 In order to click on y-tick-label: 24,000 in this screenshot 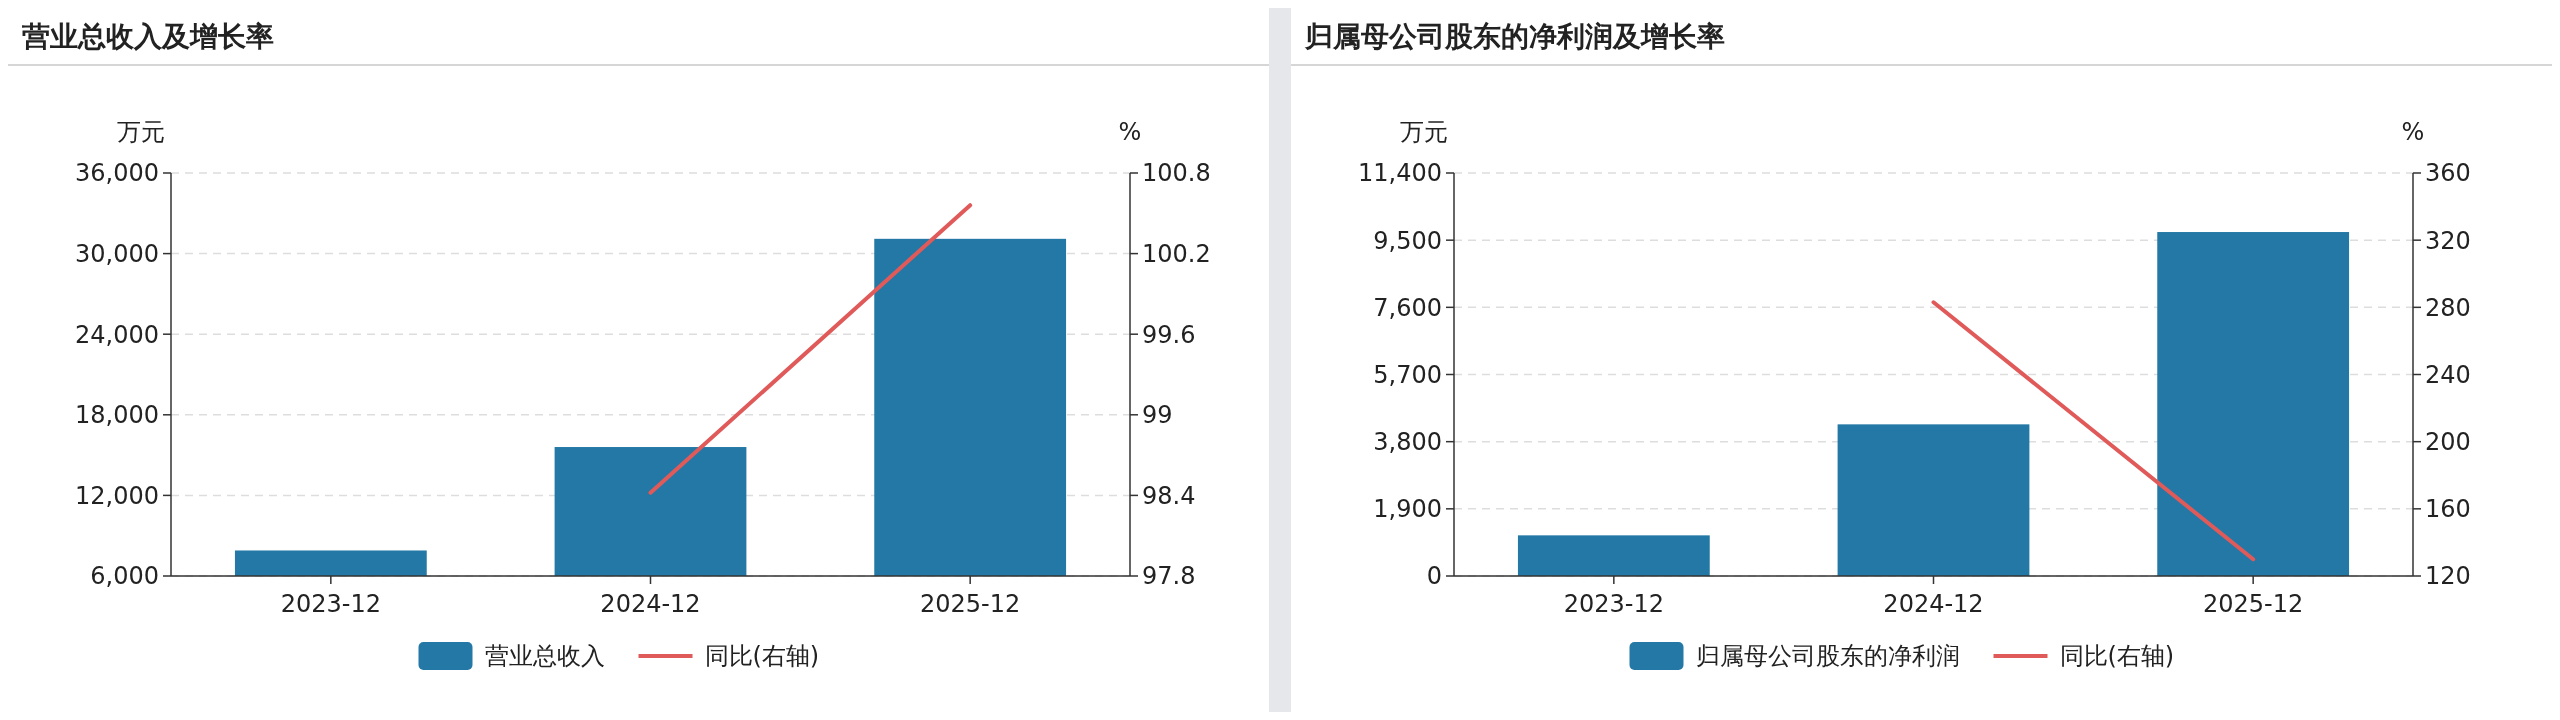, I will do `click(117, 334)`.